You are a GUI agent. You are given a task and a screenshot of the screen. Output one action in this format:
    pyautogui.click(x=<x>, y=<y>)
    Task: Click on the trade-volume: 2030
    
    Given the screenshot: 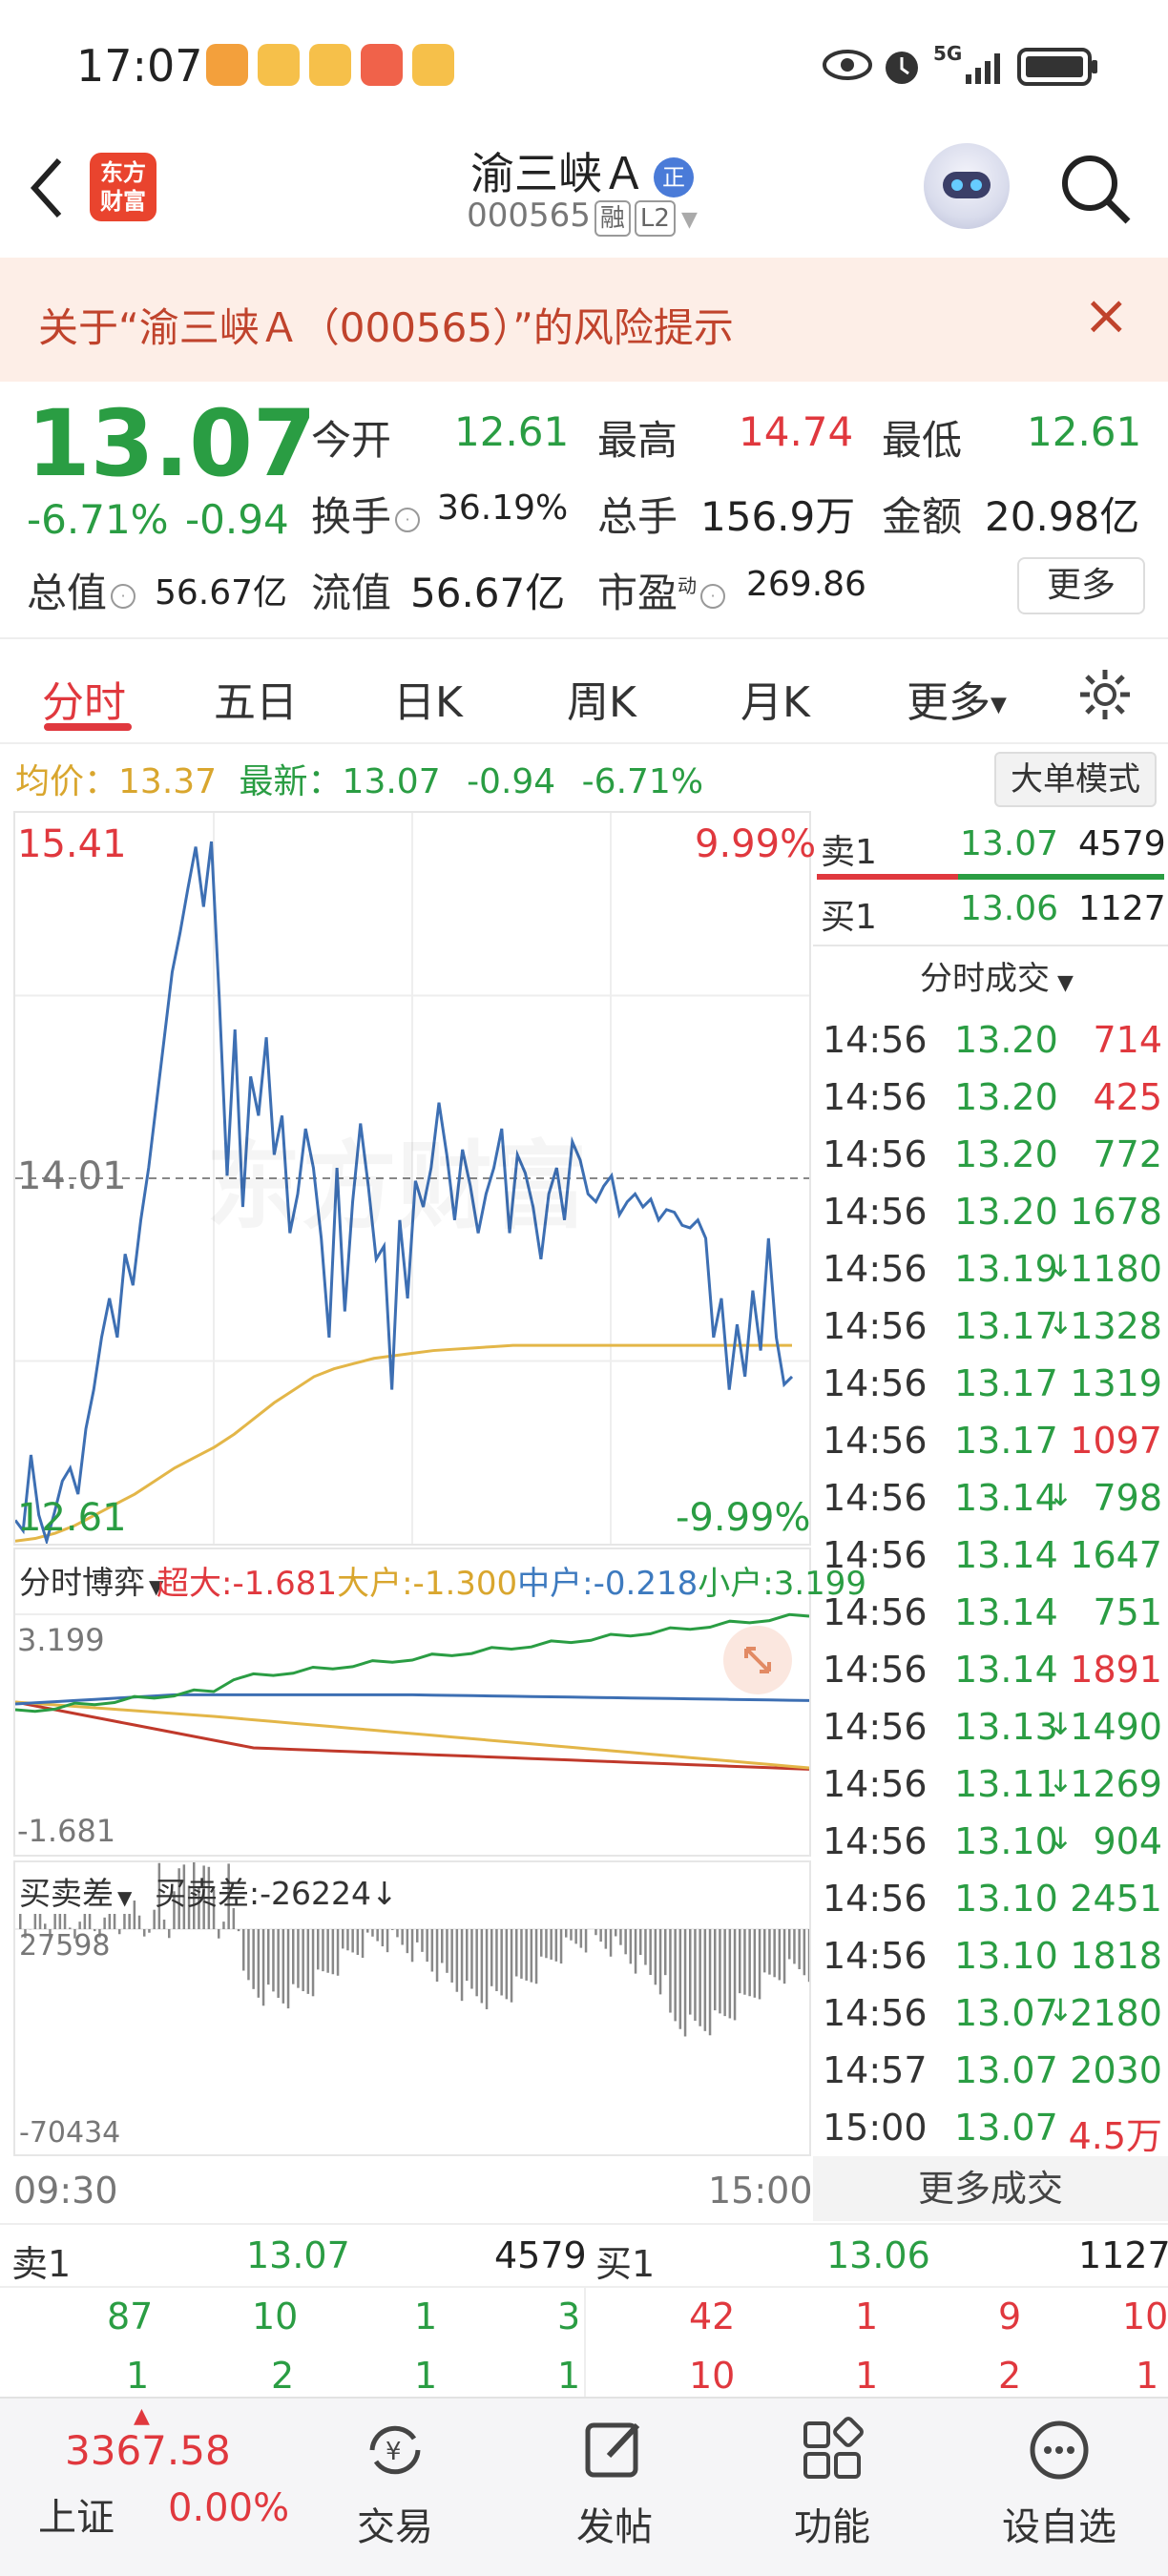 What is the action you would take?
    pyautogui.click(x=1116, y=2070)
    